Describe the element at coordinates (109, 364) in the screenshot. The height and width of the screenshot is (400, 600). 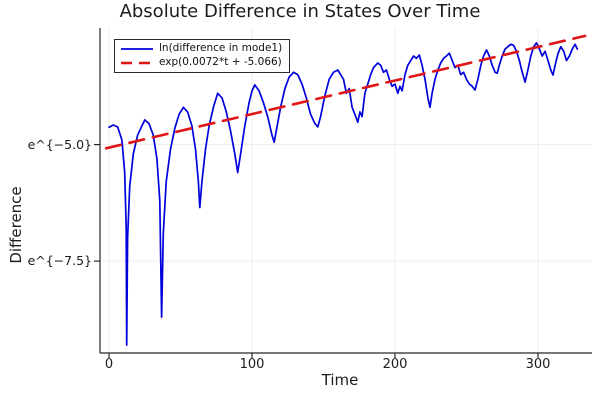
I see `x-tick-label: 0` at that location.